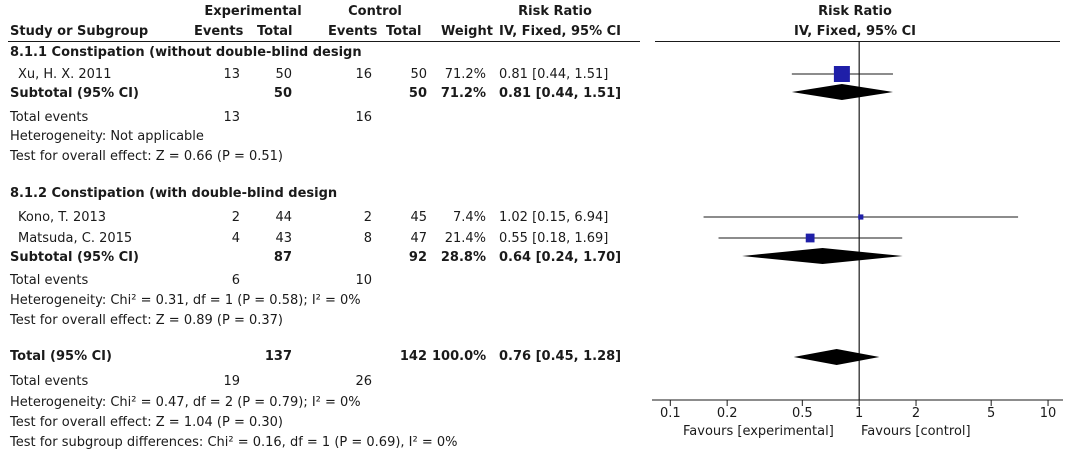  Describe the element at coordinates (991, 413) in the screenshot. I see `x-tick-label: 5` at that location.